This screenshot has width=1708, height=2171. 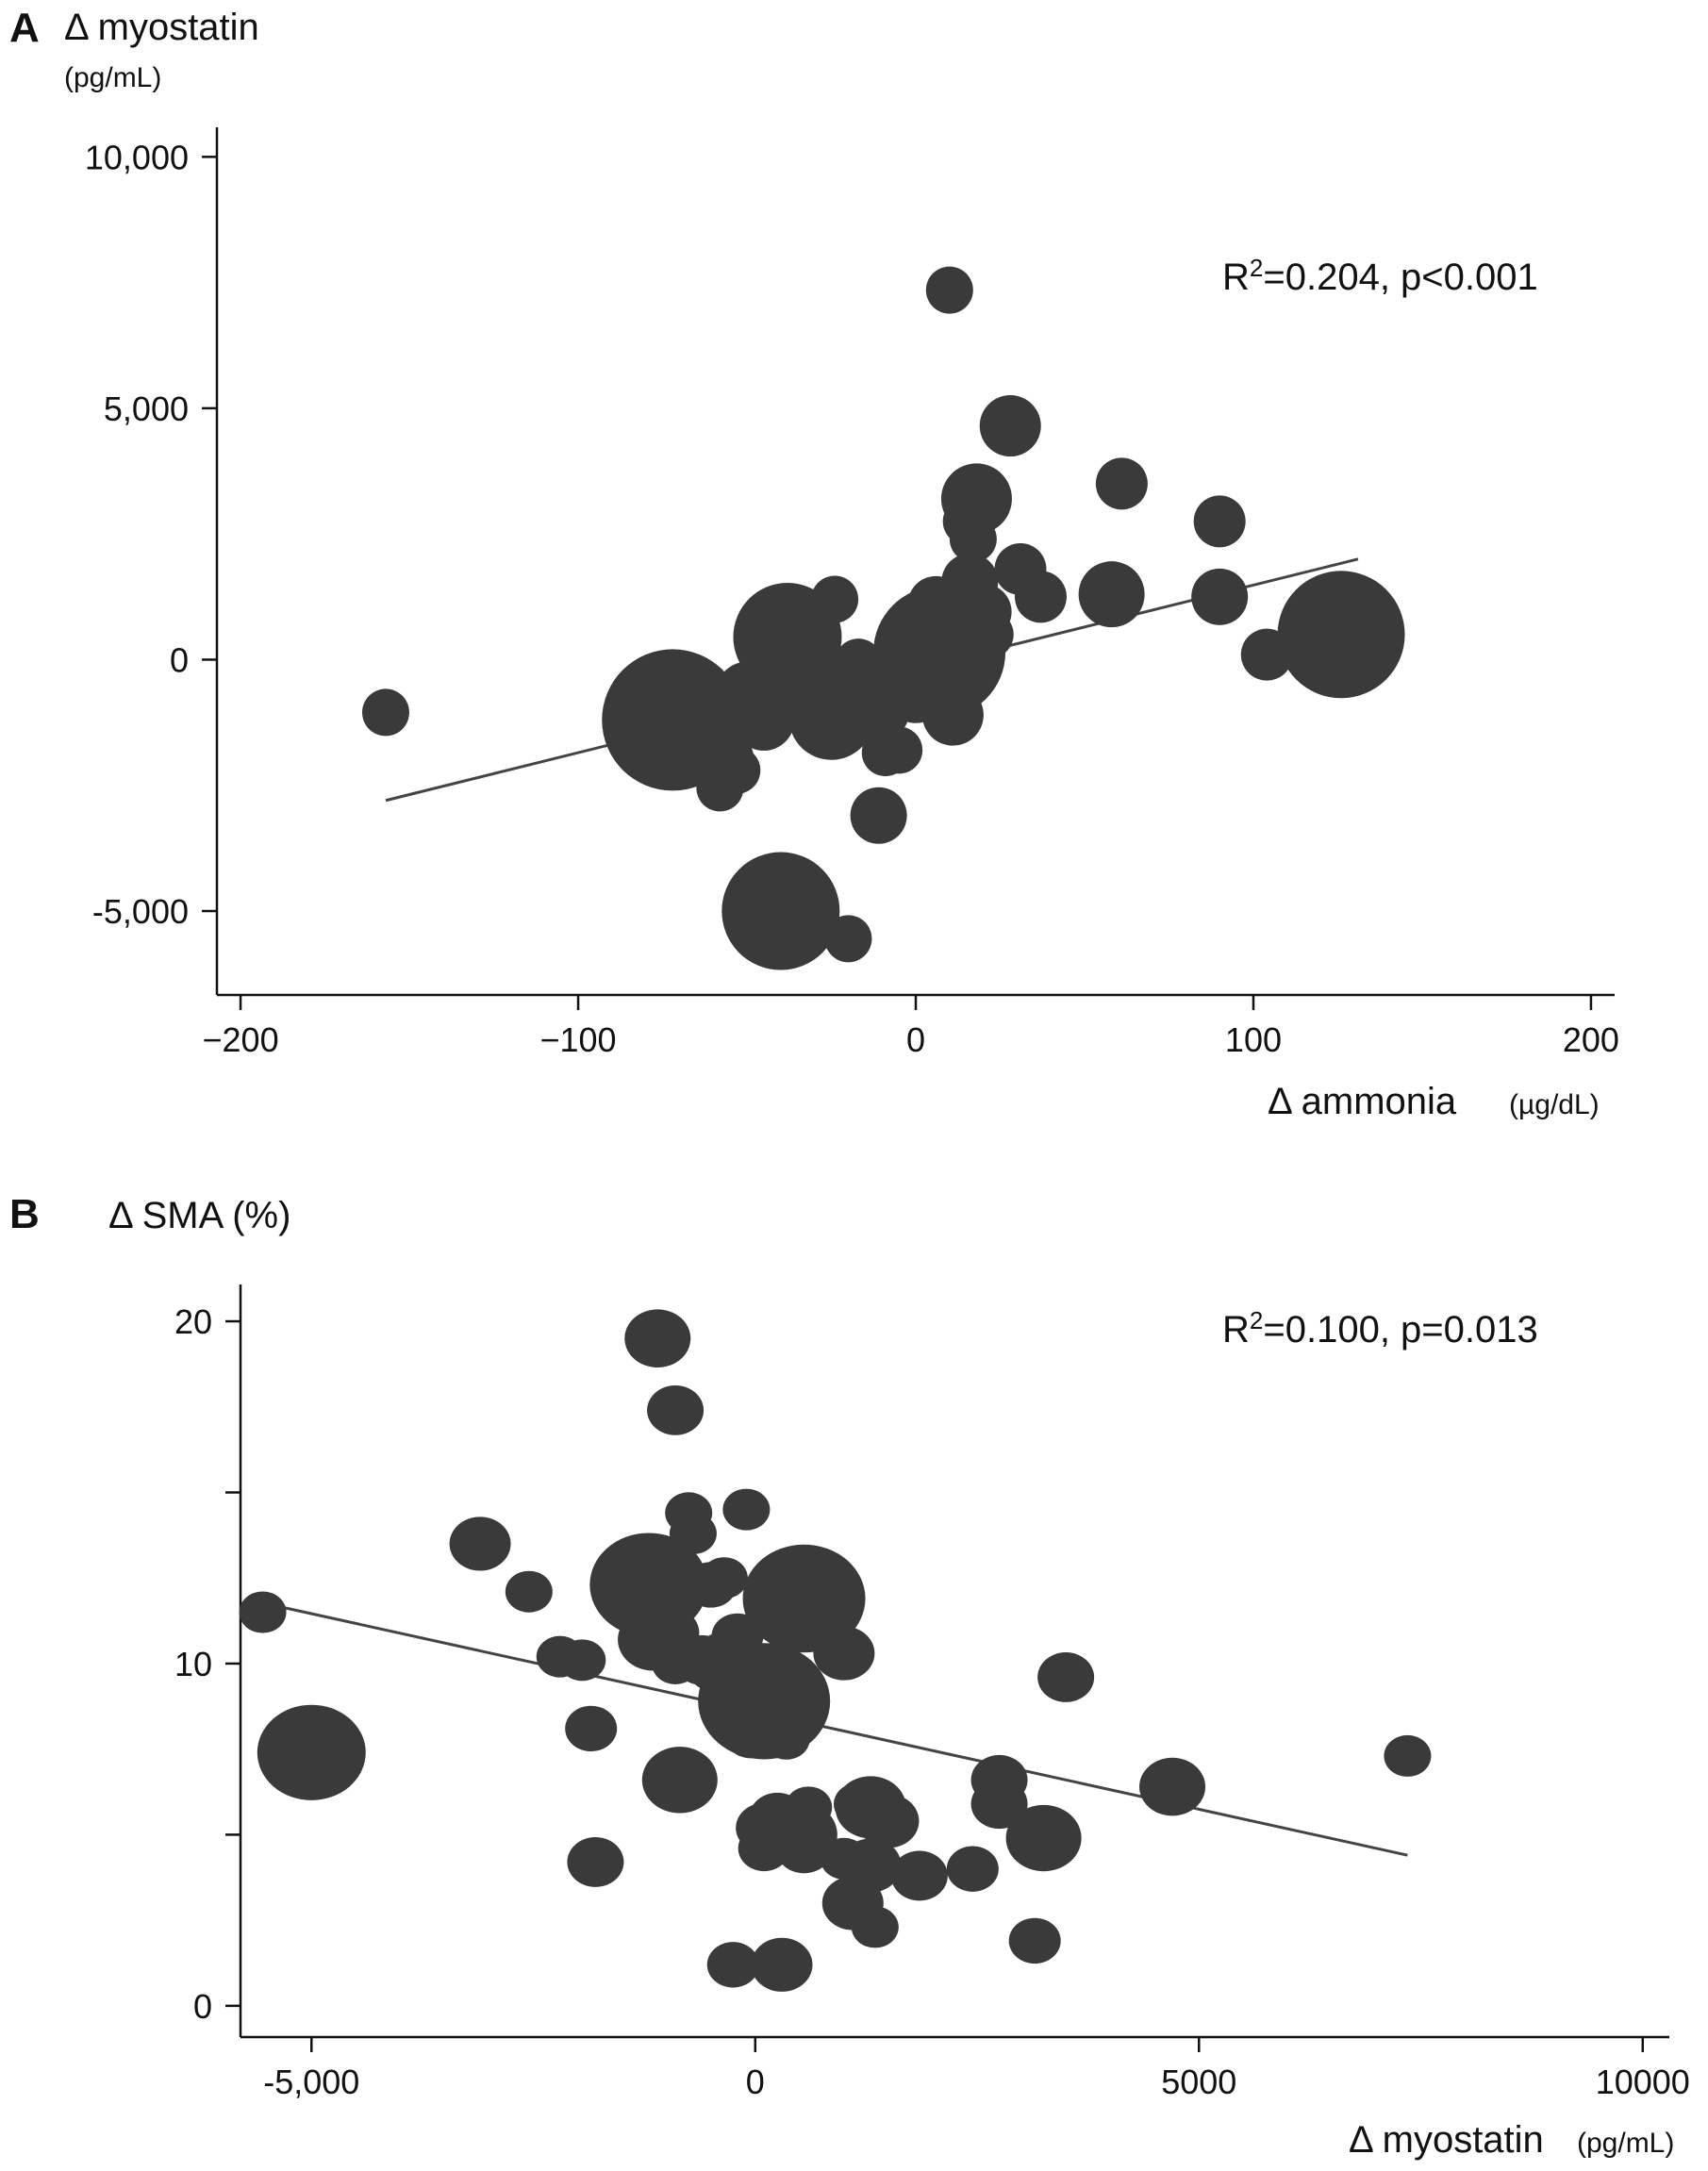 What do you see at coordinates (199, 1215) in the screenshot?
I see `panel-b-ylabel: Δ SMA (%)` at bounding box center [199, 1215].